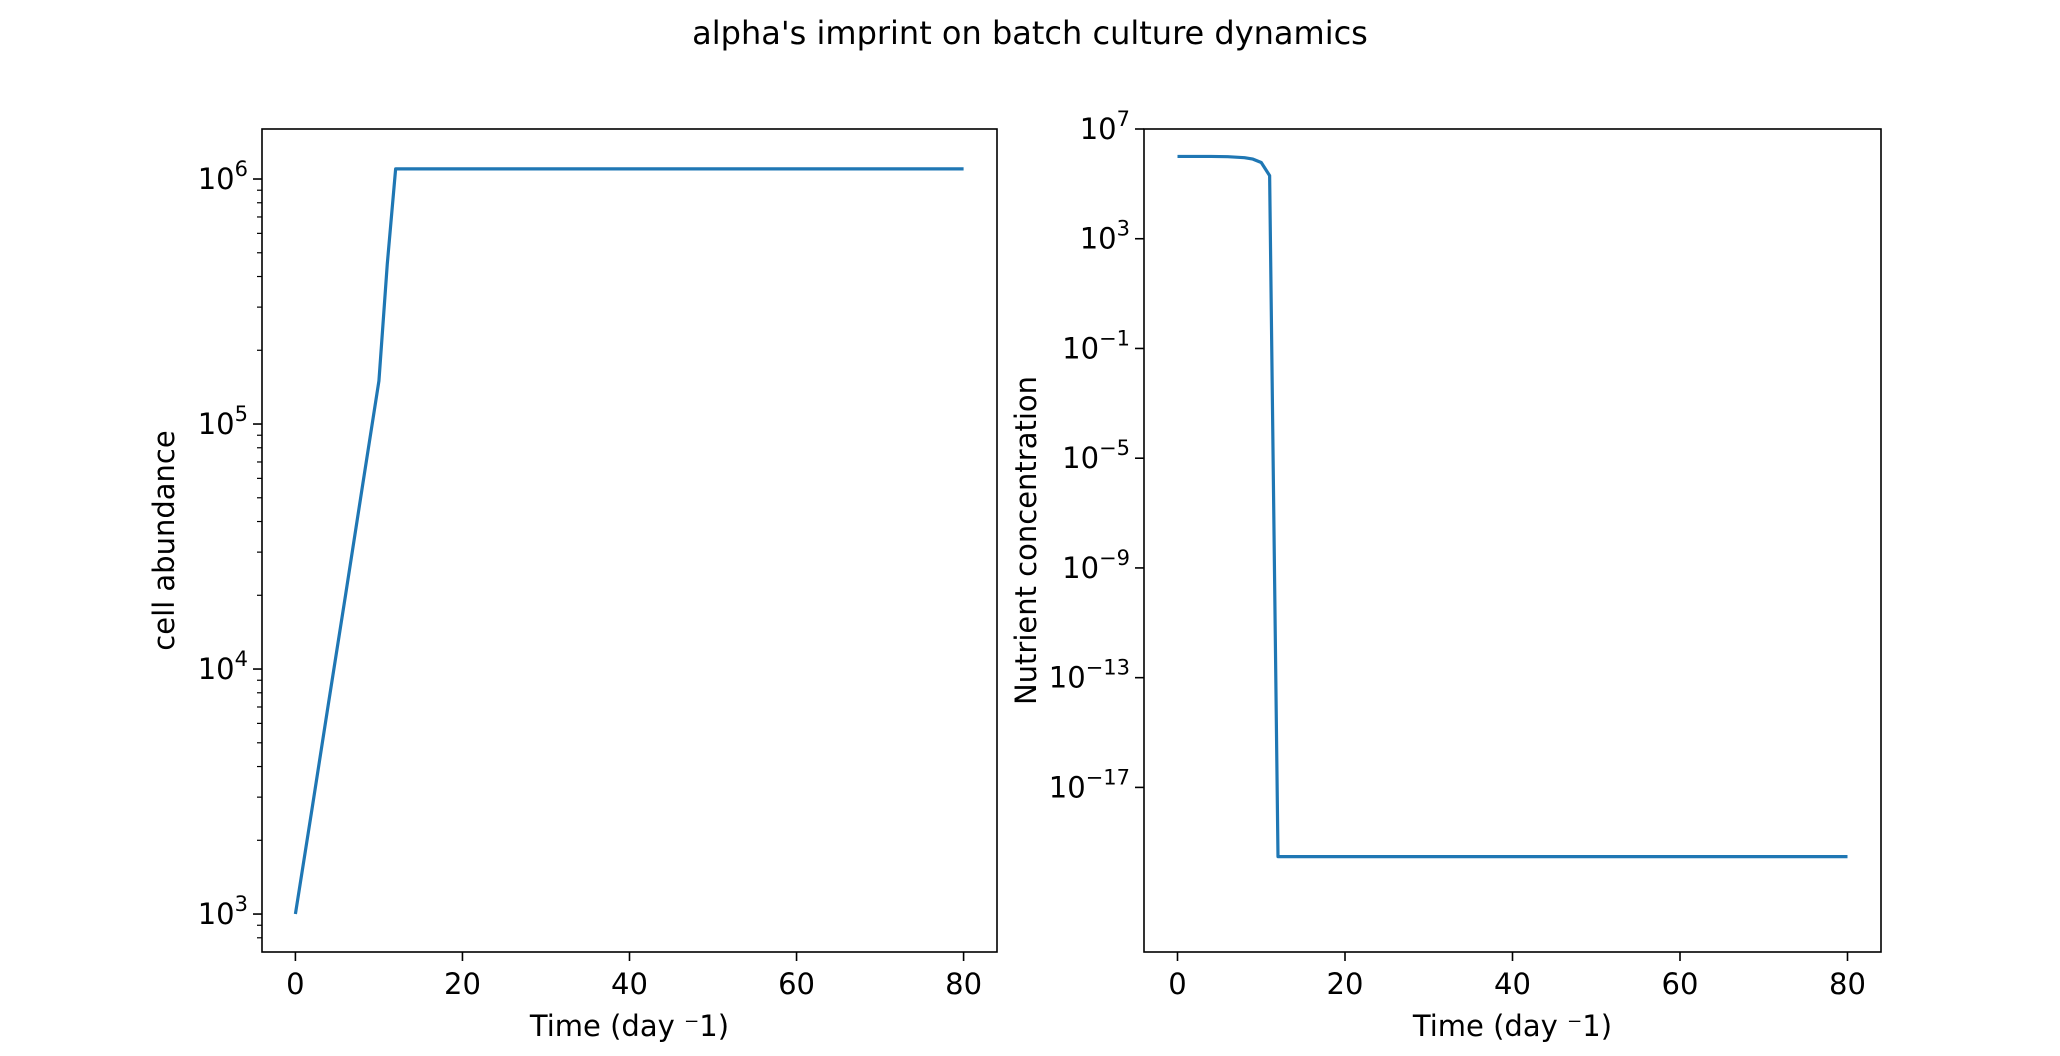 Image resolution: width=2060 pixels, height=1056 pixels. I want to click on y-axis-label: Nutrient concentration, so click(1026, 540).